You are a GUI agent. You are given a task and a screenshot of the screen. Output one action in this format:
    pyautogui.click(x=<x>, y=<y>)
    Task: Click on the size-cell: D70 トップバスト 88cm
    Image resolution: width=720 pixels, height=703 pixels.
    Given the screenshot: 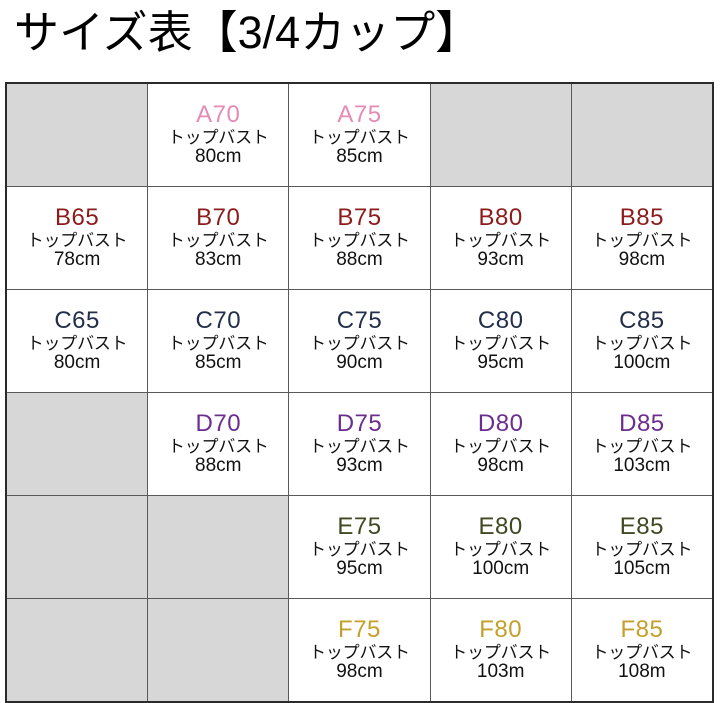 What is the action you would take?
    pyautogui.click(x=218, y=444)
    